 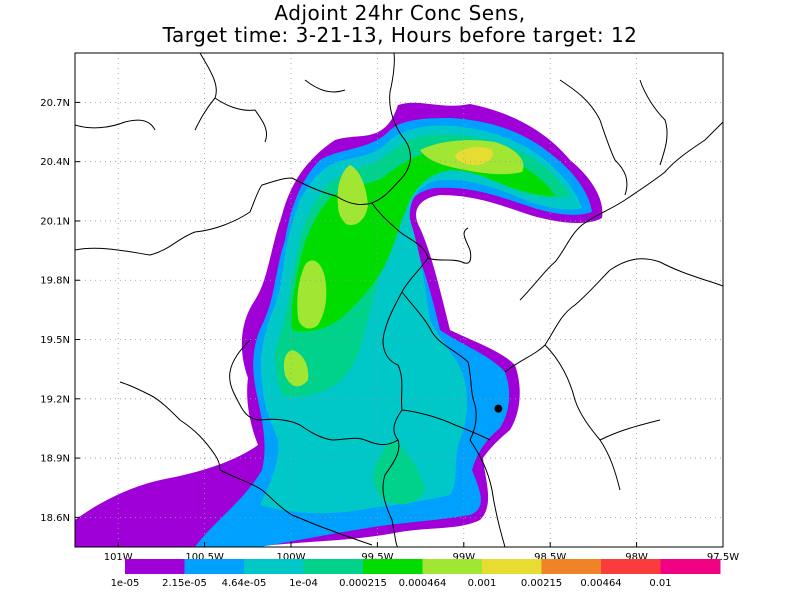 I want to click on lat-tick-label: 19.2N, so click(x=55, y=399).